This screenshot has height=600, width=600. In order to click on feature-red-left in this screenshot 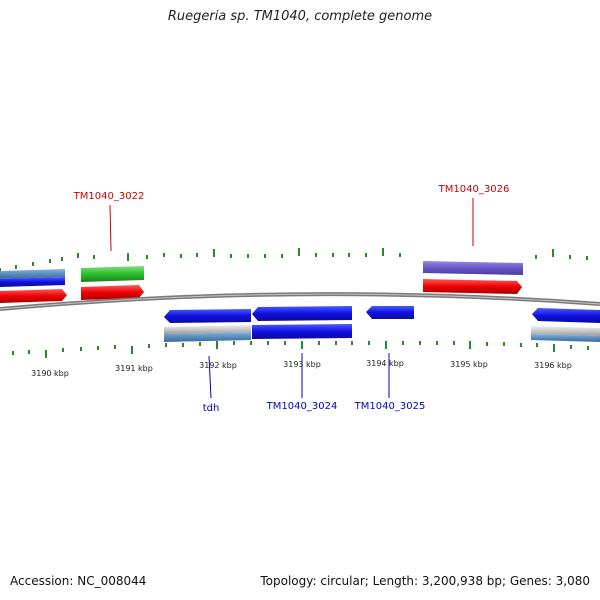, I will do `click(33, 296)`.